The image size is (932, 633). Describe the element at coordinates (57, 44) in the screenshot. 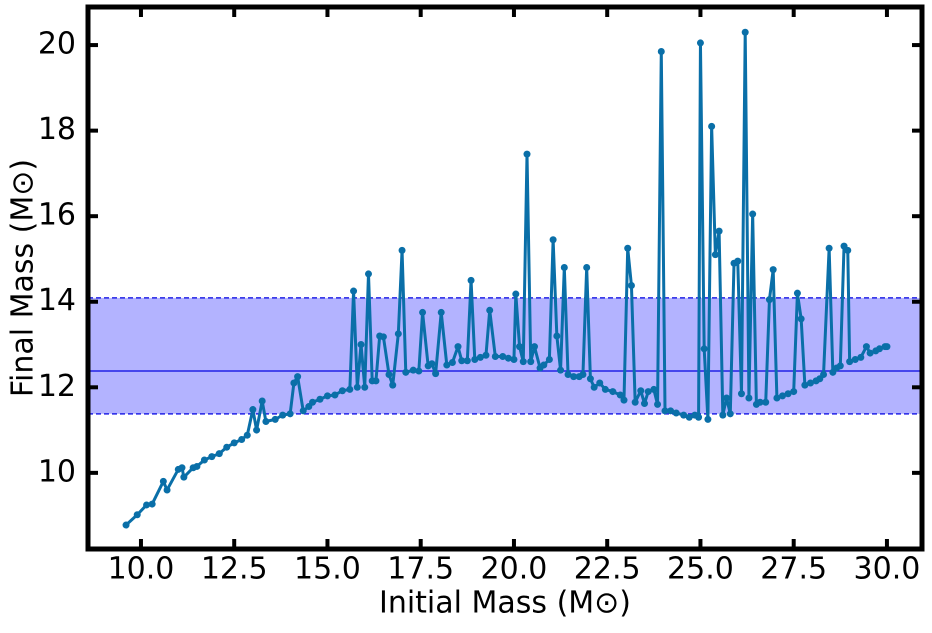

I see `y-tick-label: 20` at that location.